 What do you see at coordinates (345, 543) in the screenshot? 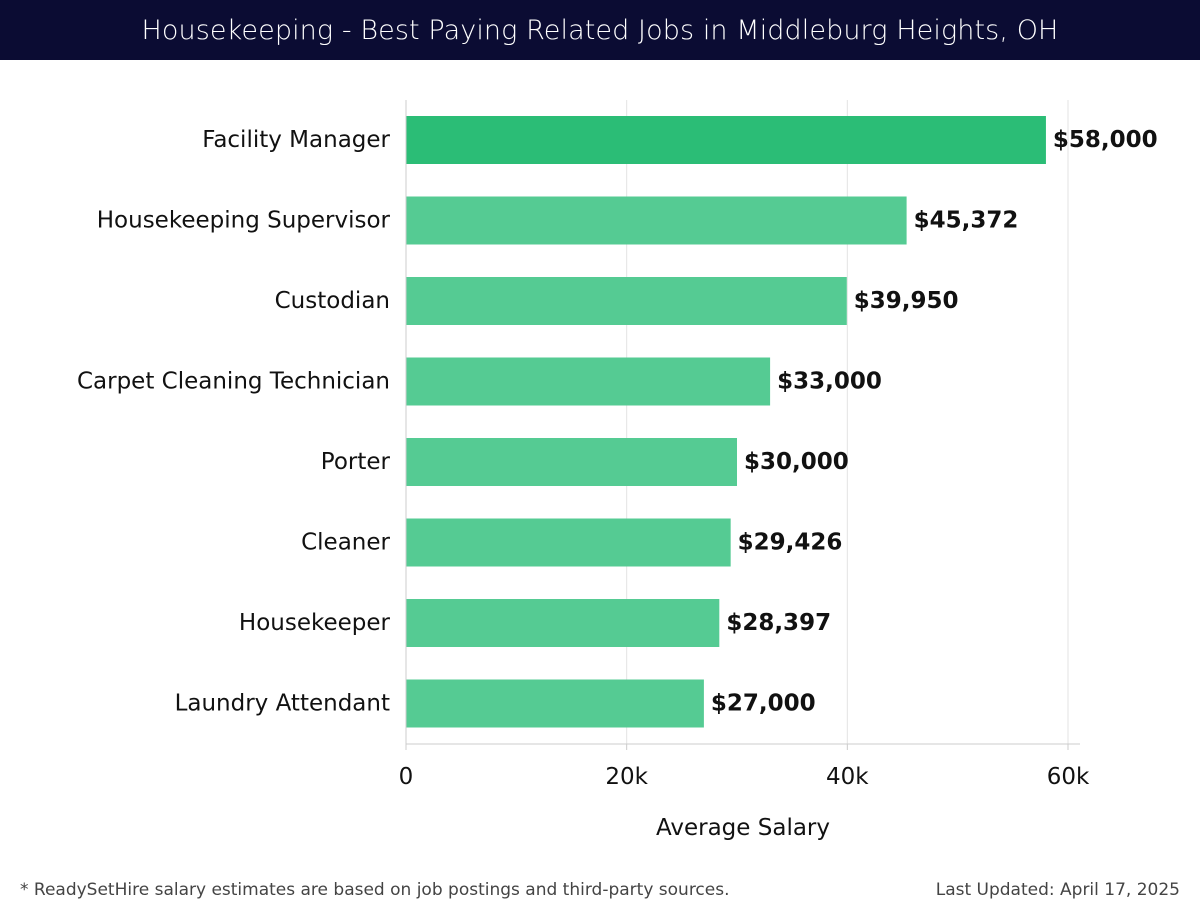
I see `category-label-5: Cleaner` at bounding box center [345, 543].